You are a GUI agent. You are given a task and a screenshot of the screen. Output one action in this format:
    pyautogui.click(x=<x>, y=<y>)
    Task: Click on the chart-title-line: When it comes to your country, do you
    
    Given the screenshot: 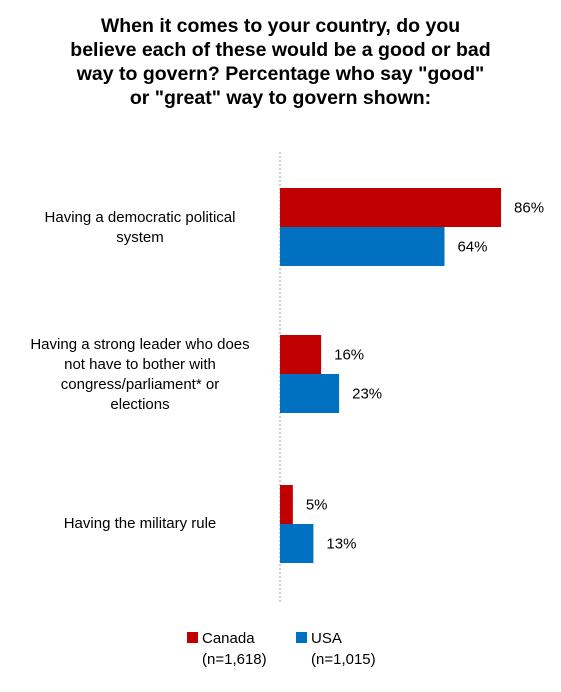 What is the action you would take?
    pyautogui.click(x=280, y=26)
    